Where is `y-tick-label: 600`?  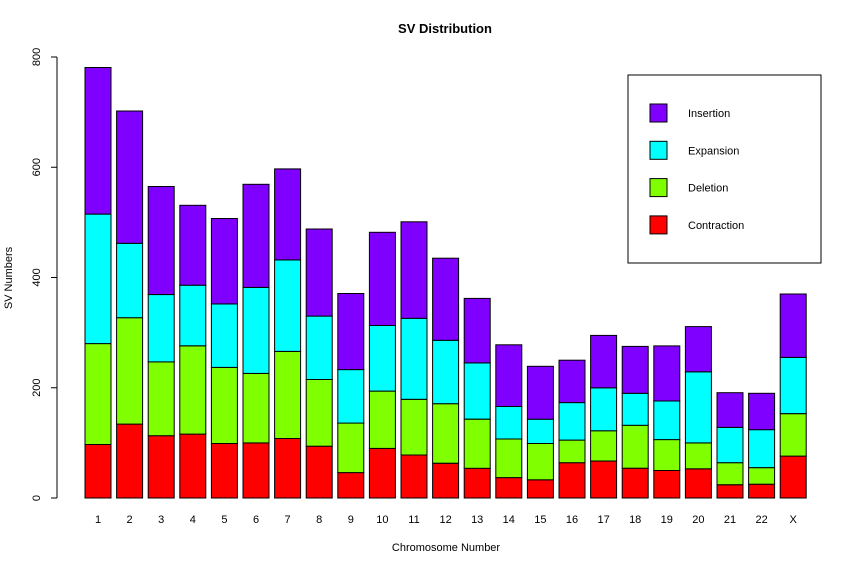 y-tick-label: 600 is located at coordinates (37, 167).